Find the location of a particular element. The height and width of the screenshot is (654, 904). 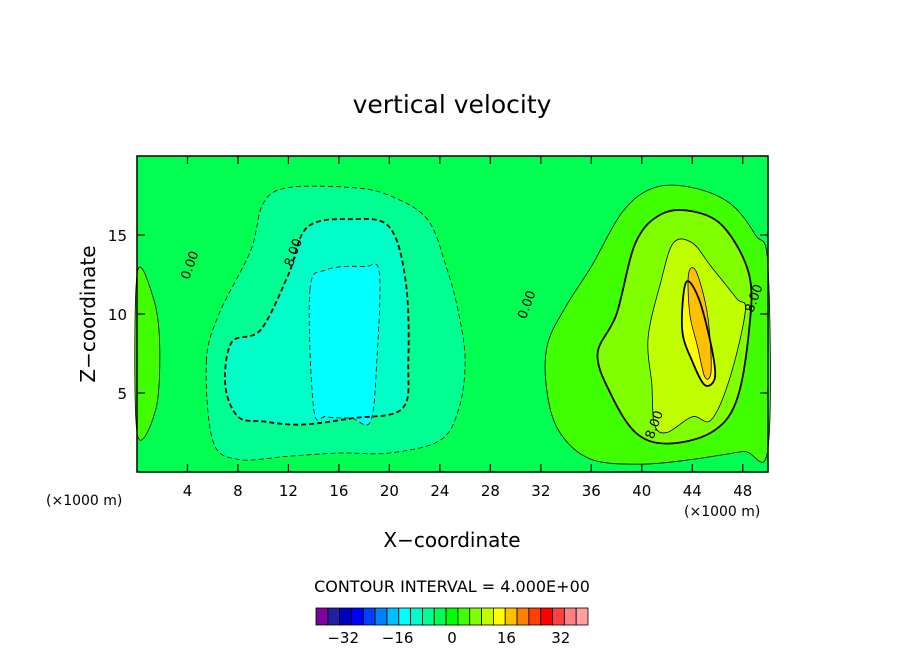

x-tick-label: 24 is located at coordinates (439, 491).